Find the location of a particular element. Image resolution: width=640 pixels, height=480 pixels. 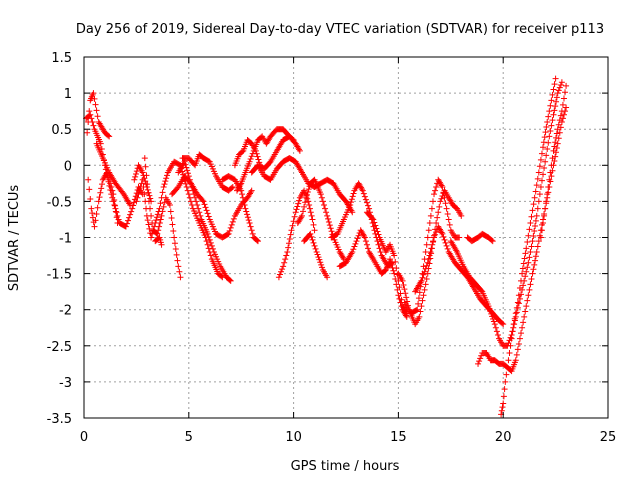

series-track16 is located at coordinates (296, 234).